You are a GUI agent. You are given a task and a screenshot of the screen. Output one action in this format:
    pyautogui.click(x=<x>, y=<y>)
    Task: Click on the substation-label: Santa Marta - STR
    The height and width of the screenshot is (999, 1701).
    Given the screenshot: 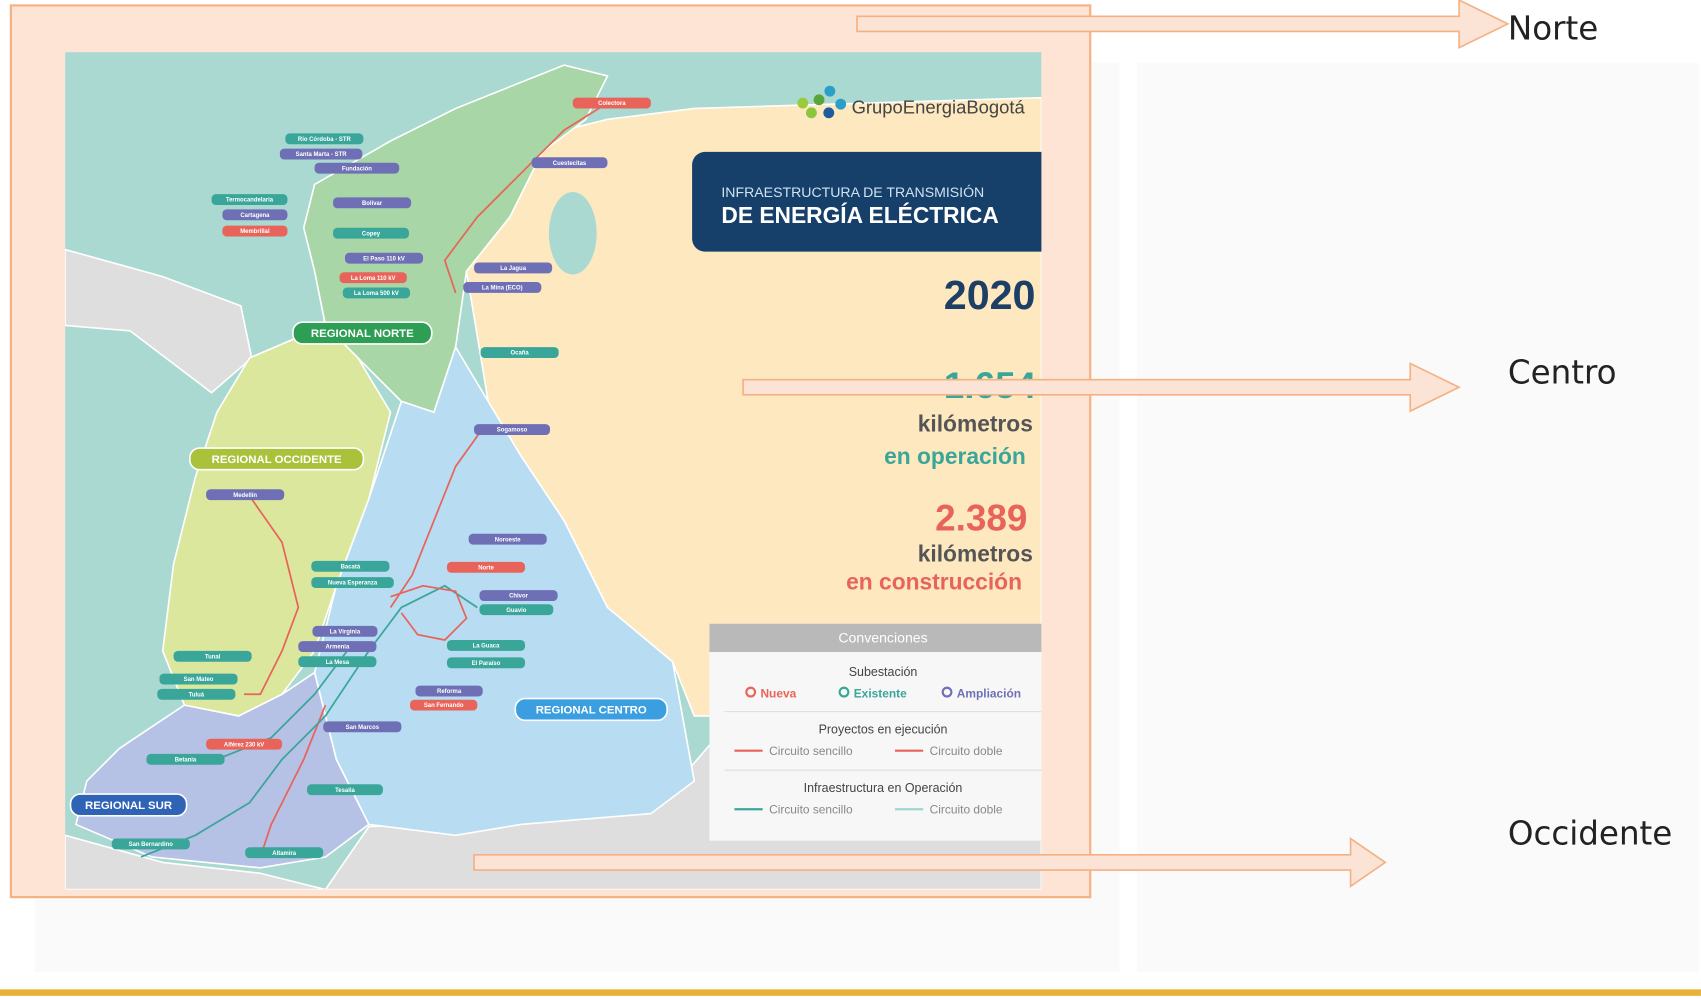 What is the action you would take?
    pyautogui.click(x=322, y=155)
    